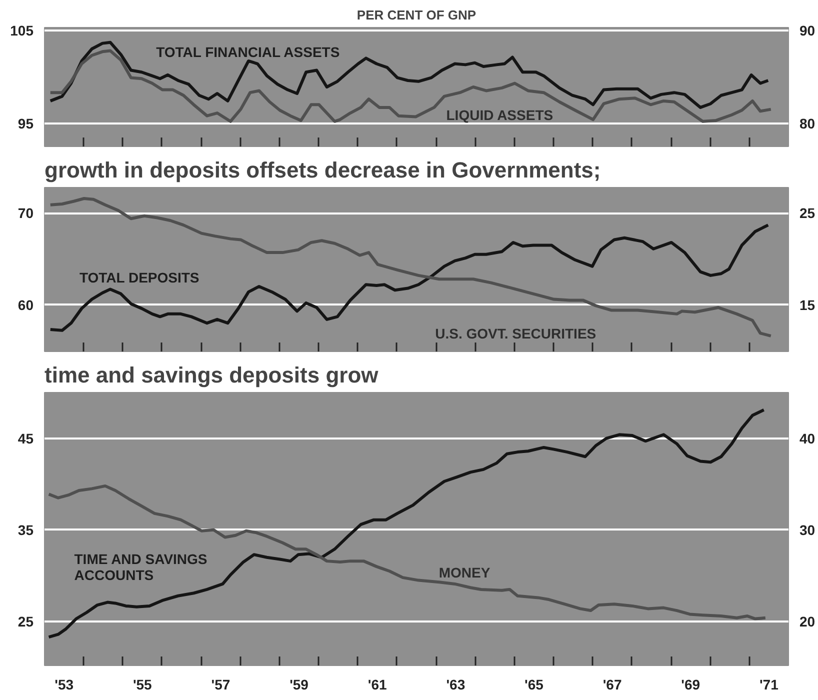  Describe the element at coordinates (26, 304) in the screenshot. I see `y-tick-label: 60` at that location.